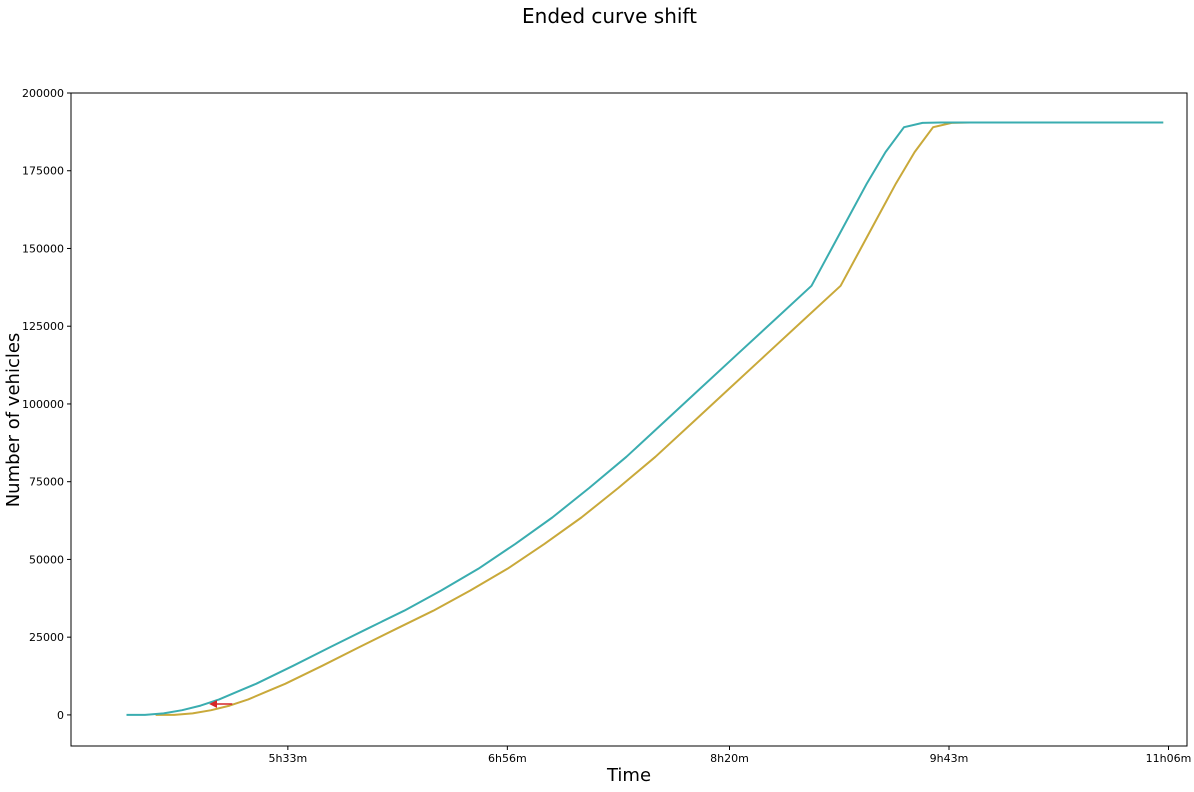 The height and width of the screenshot is (792, 1194). I want to click on chart-title: Ended curve shift, so click(609, 16).